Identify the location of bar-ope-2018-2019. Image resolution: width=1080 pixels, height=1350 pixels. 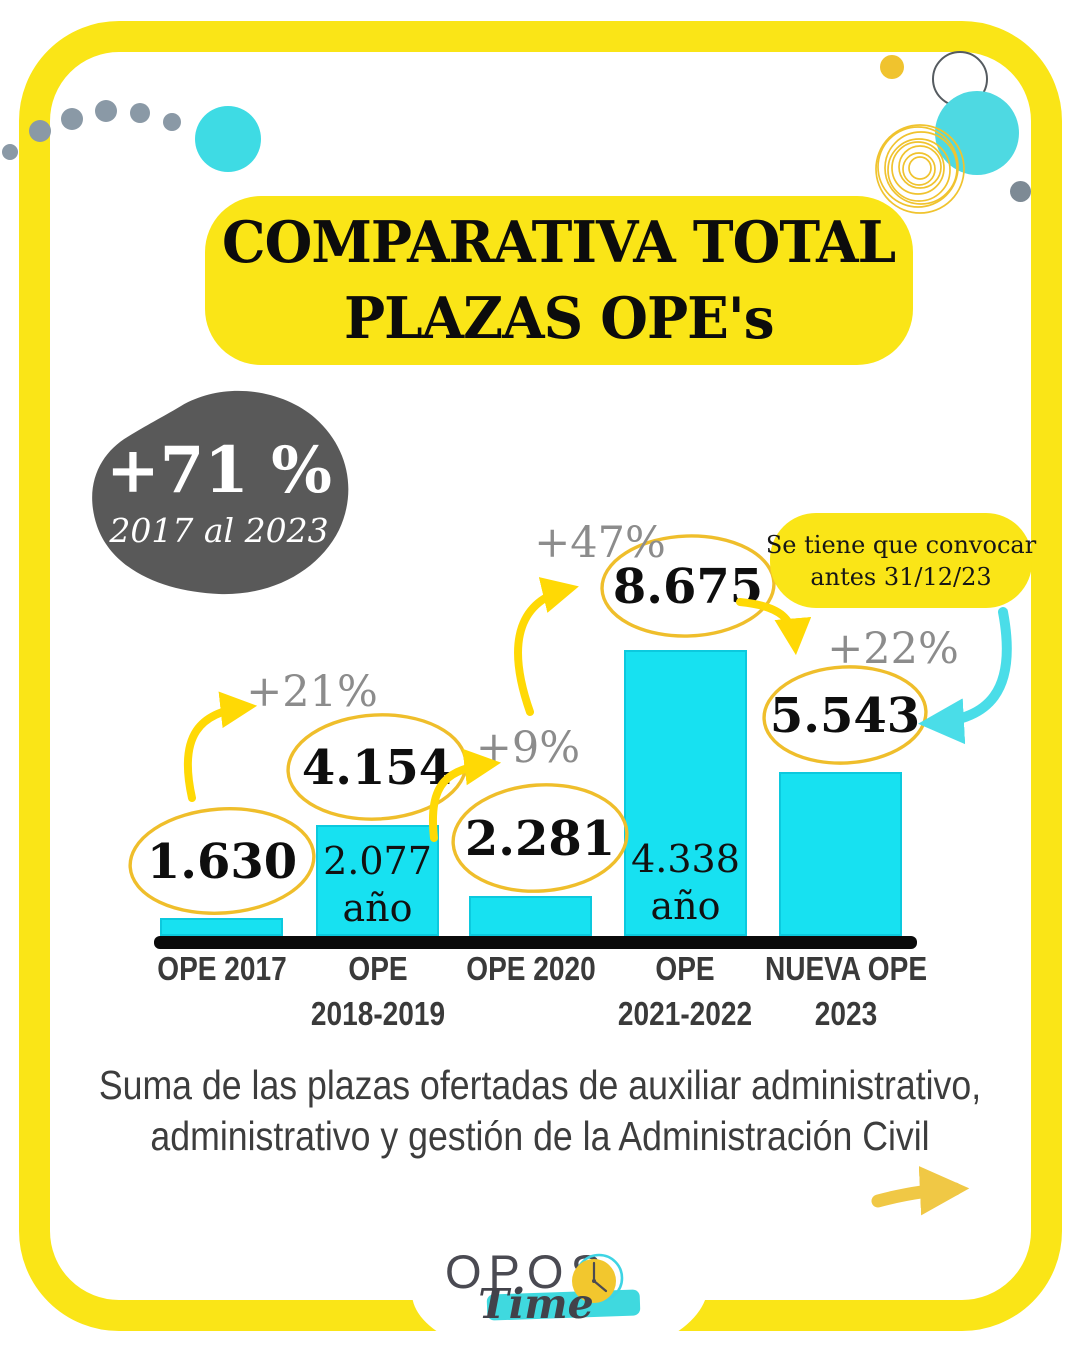
(377, 880).